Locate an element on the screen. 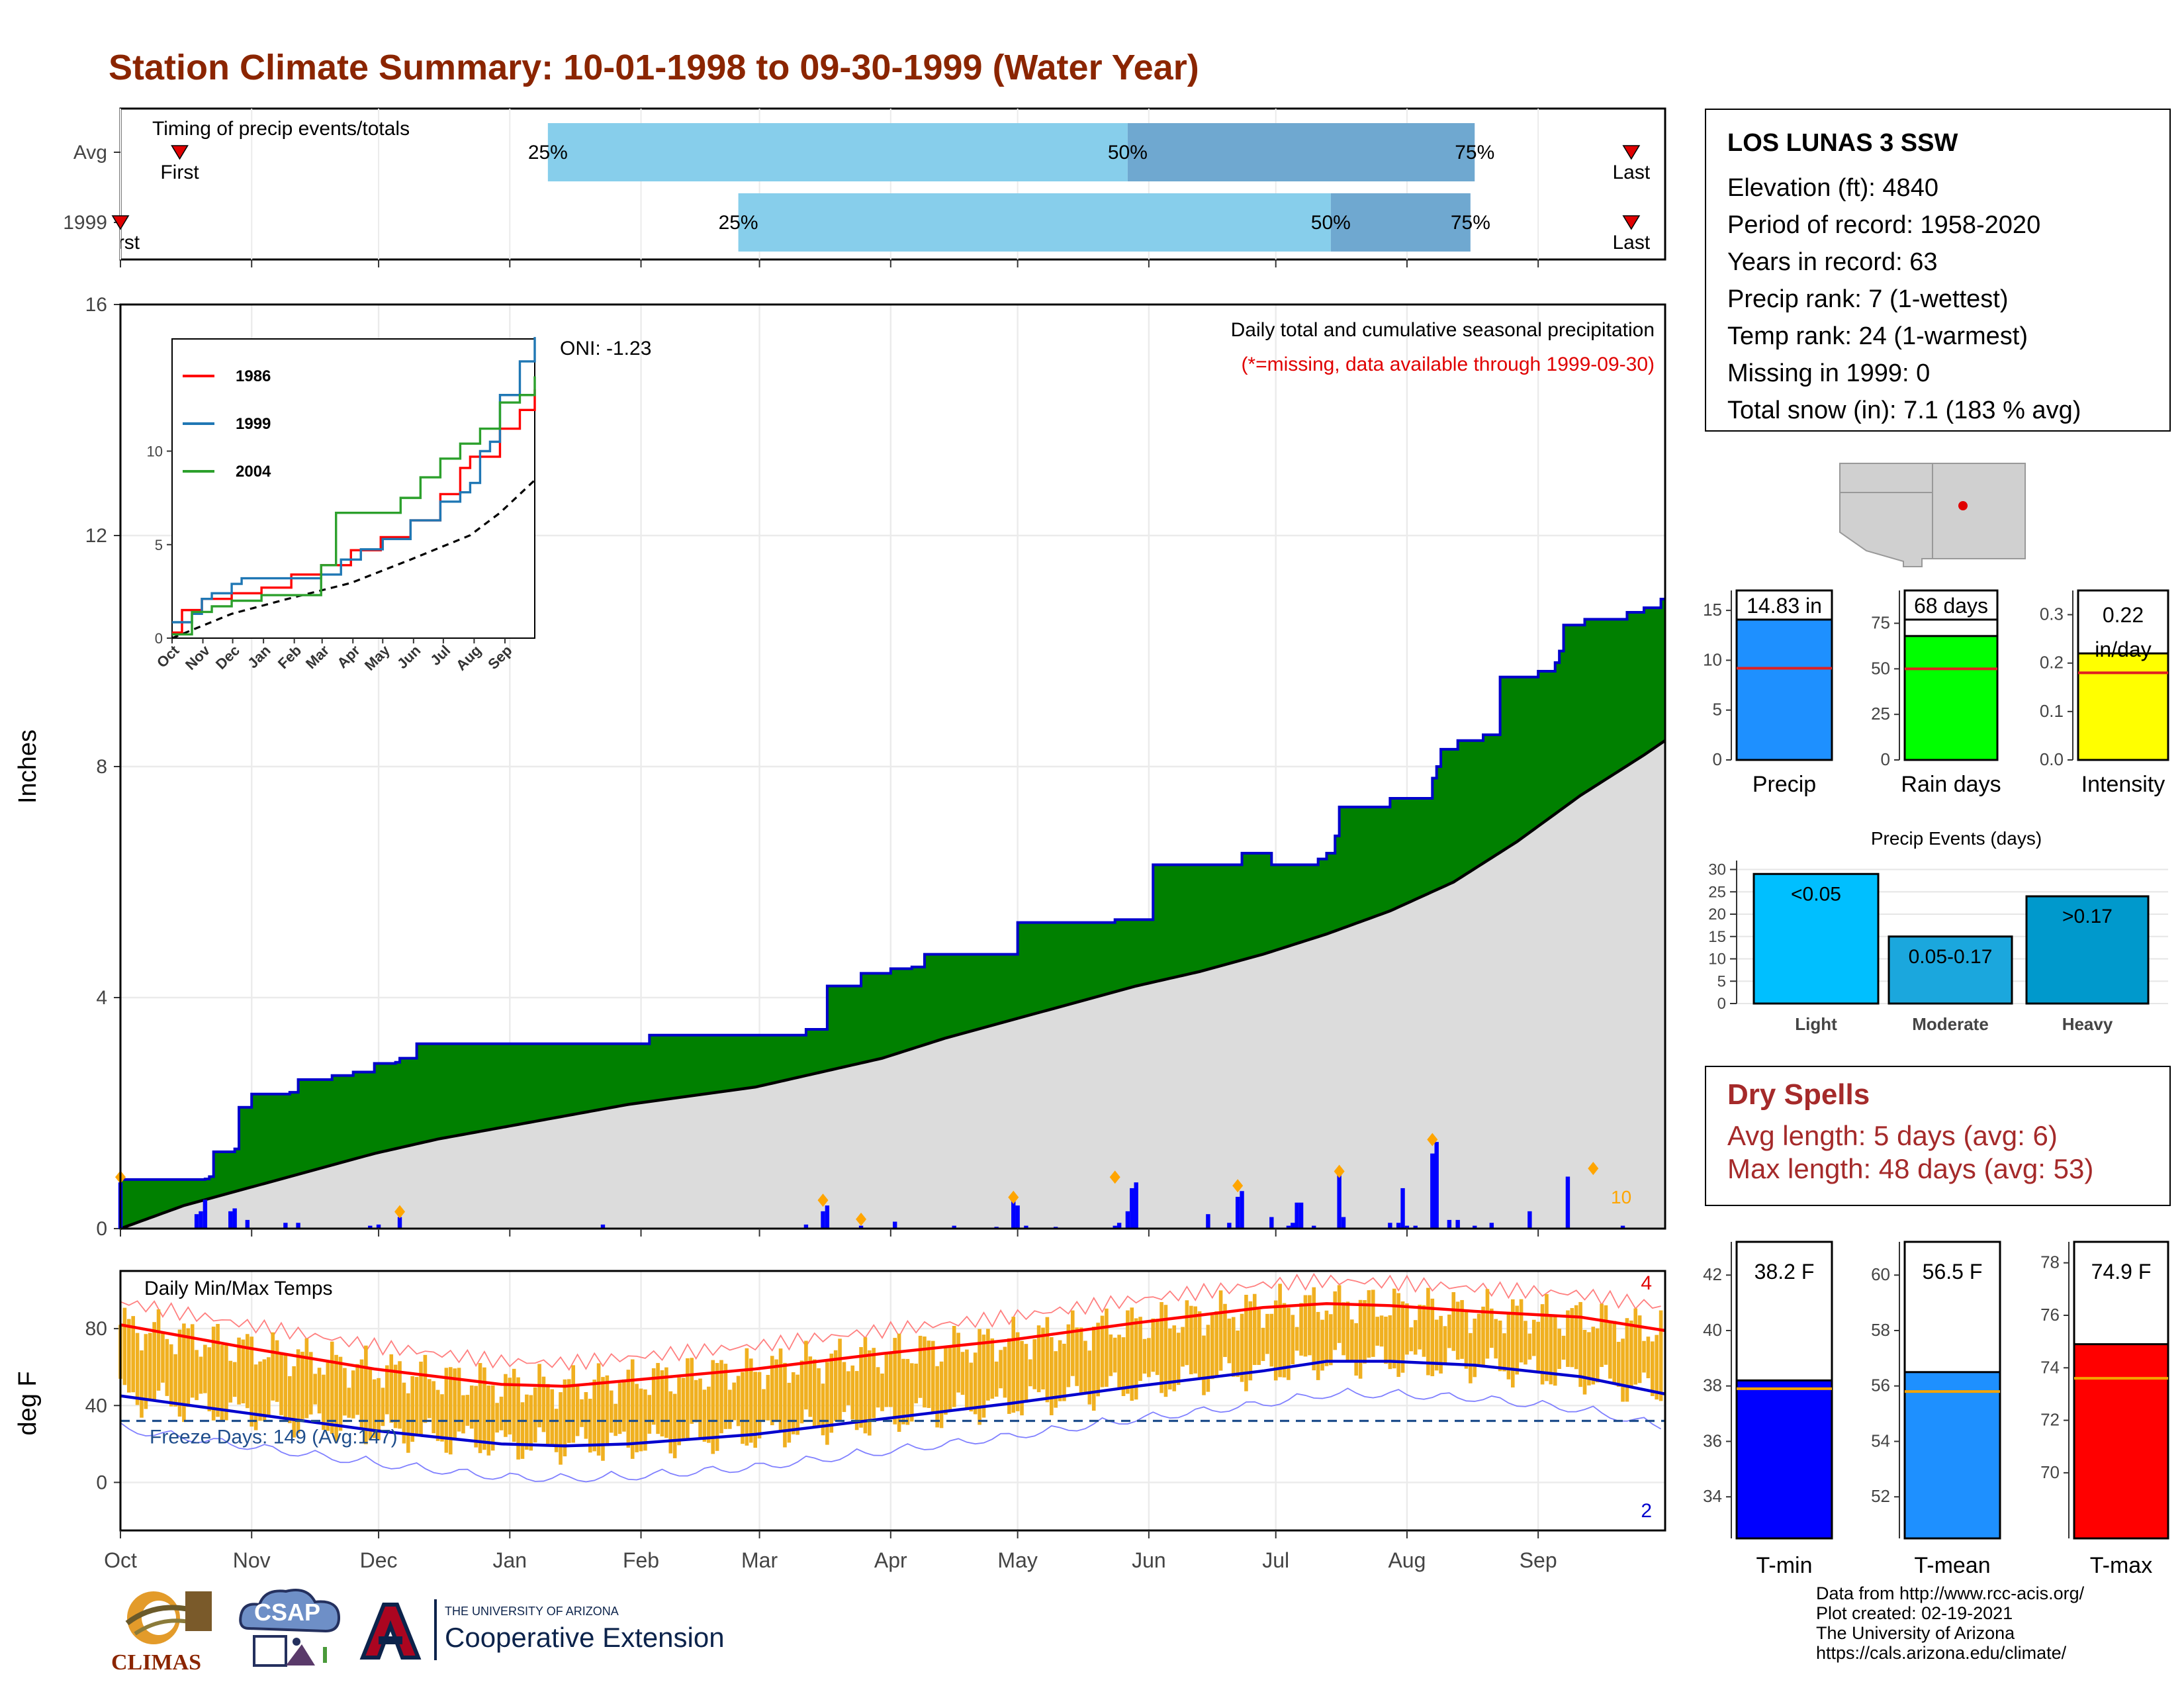 The height and width of the screenshot is (1688, 2184). events-ytick-label: 25 is located at coordinates (1717, 892).